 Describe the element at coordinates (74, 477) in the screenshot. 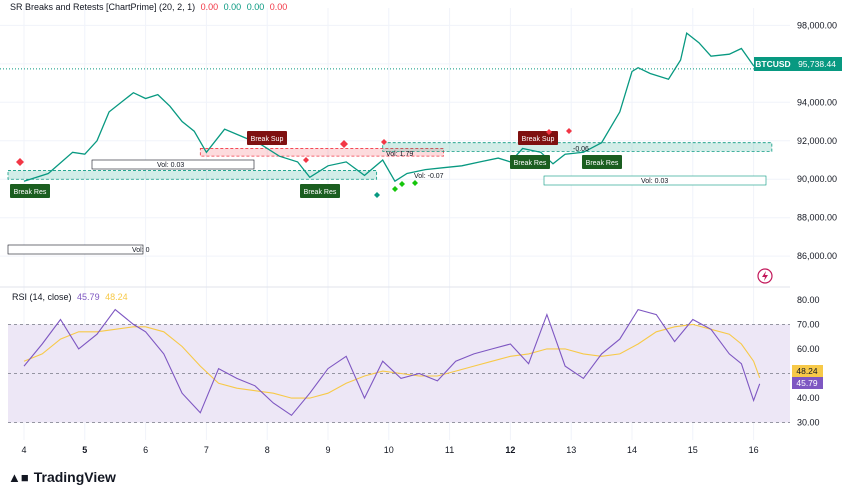

I see `brand-name: TradingView` at that location.